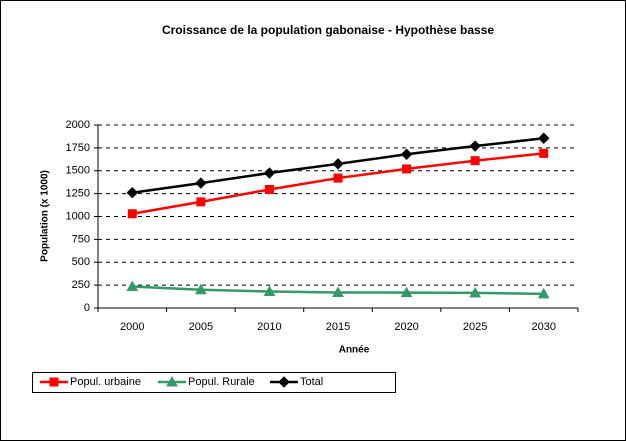 The image size is (626, 441). Describe the element at coordinates (105, 382) in the screenshot. I see `legend-label: Popul. urbaine` at that location.